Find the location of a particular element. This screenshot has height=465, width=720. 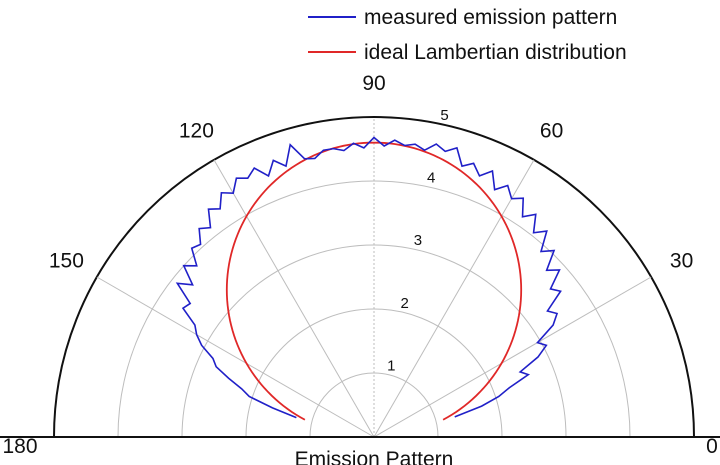

angle-tick-label: 150 is located at coordinates (66, 260).